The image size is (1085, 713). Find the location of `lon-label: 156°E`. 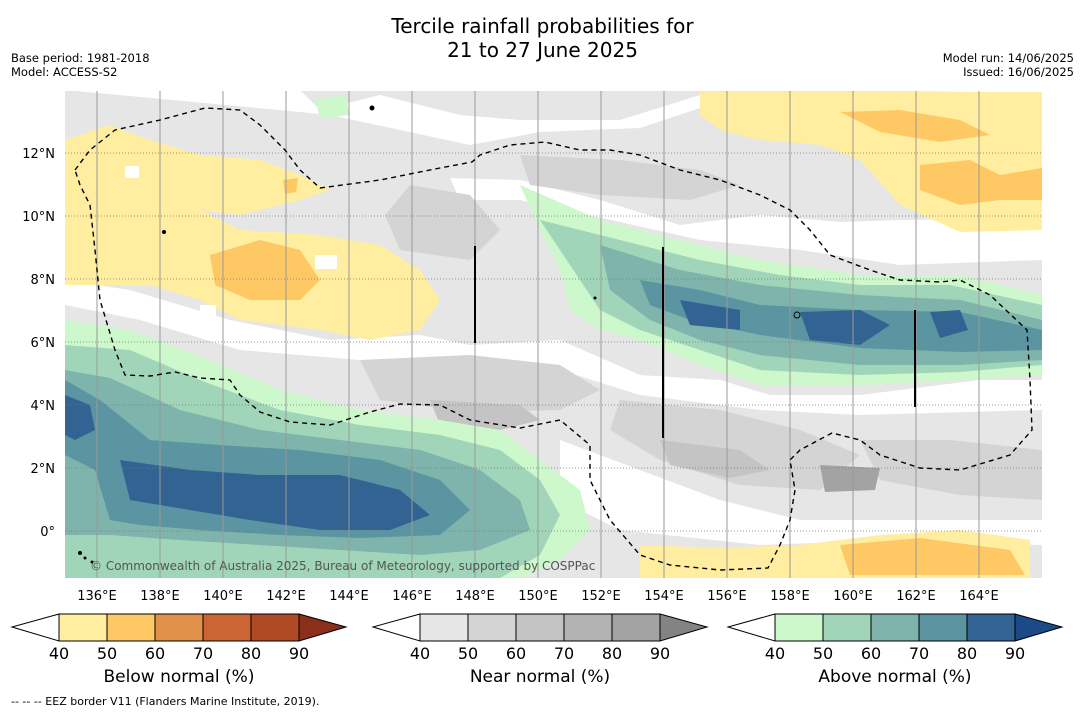

lon-label: 156°E is located at coordinates (727, 596).